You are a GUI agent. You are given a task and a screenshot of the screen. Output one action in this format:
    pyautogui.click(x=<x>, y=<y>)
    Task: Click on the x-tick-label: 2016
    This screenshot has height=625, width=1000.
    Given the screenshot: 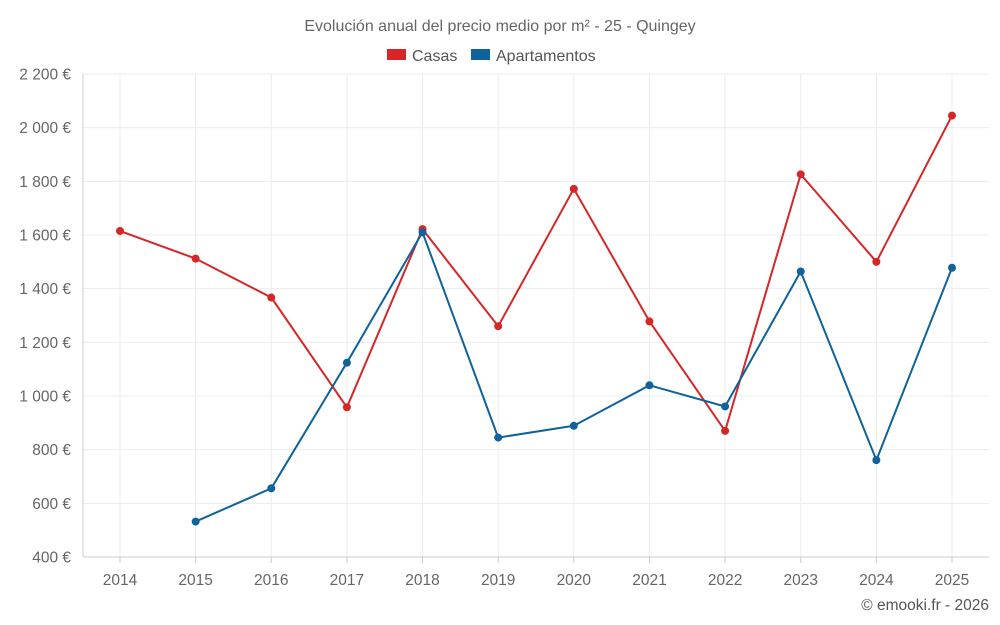 What is the action you would take?
    pyautogui.click(x=271, y=580)
    